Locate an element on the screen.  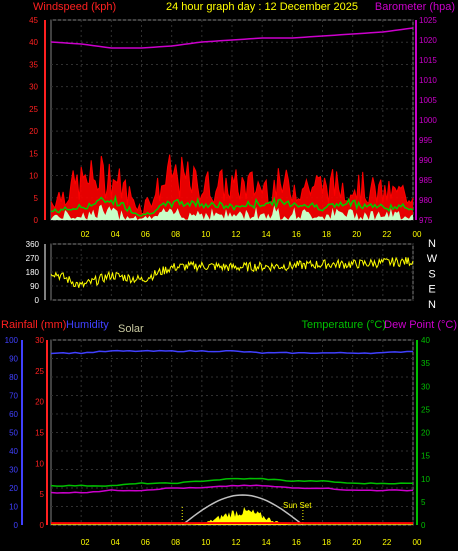
barometer-axis-label: Barometer (hpa) is located at coordinates (415, 7).